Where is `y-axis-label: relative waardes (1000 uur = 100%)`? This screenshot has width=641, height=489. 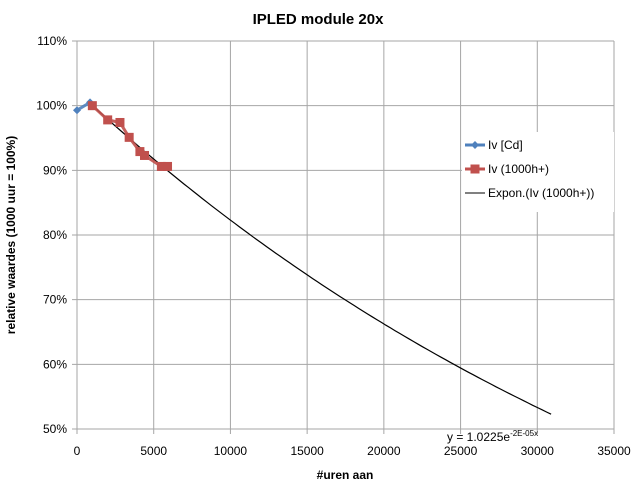 y-axis-label: relative waardes (1000 uur = 100%) is located at coordinates (11, 235).